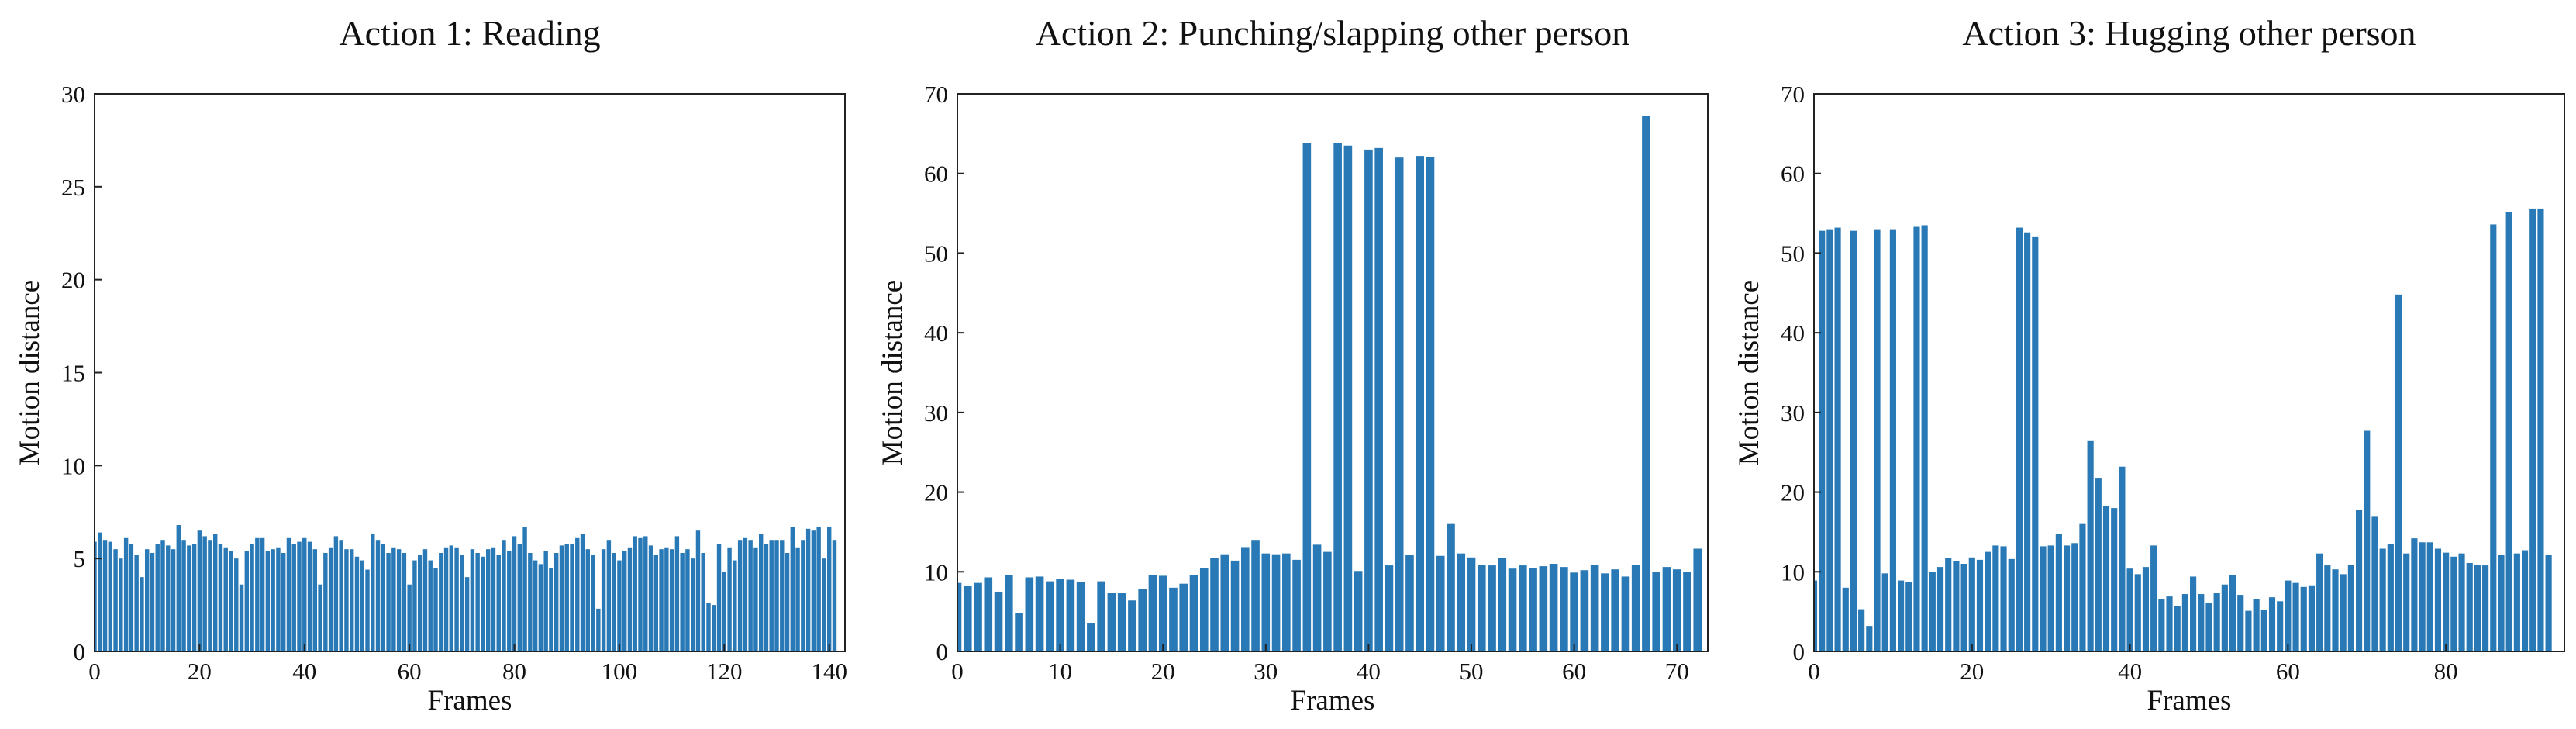  What do you see at coordinates (80, 558) in the screenshot?
I see `y-tick-label: 5` at bounding box center [80, 558].